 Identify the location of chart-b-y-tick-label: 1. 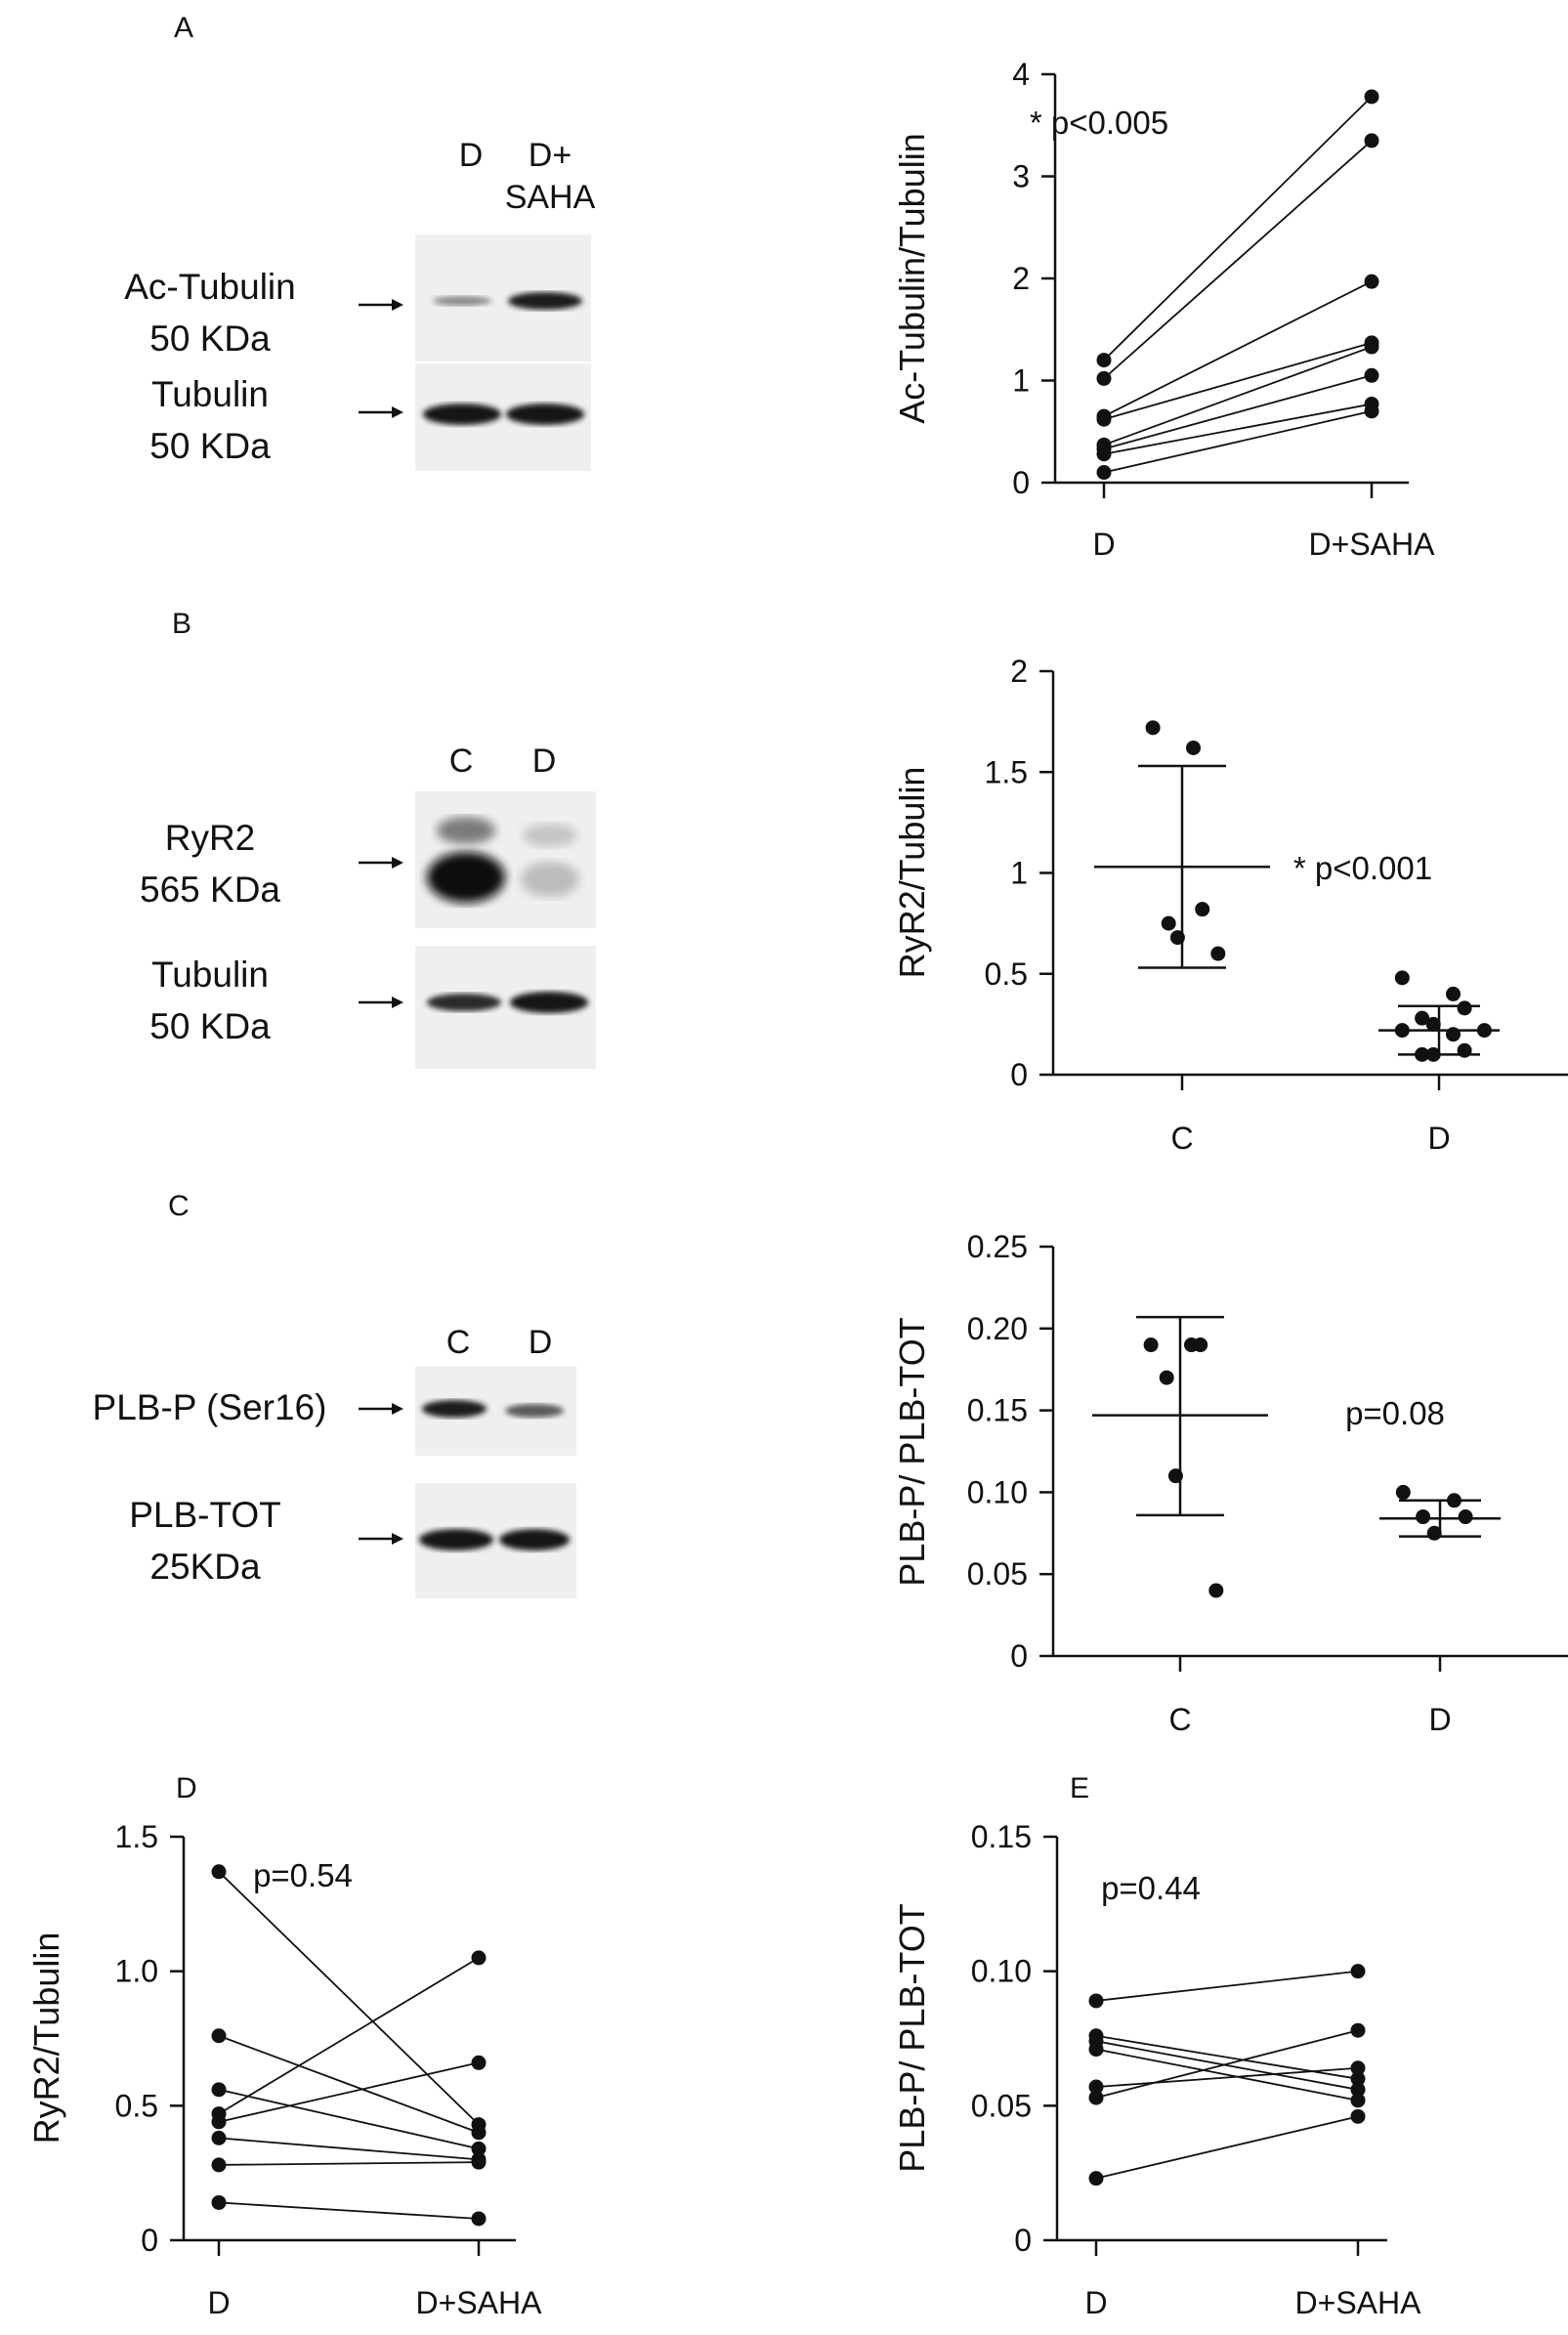
(1019, 873).